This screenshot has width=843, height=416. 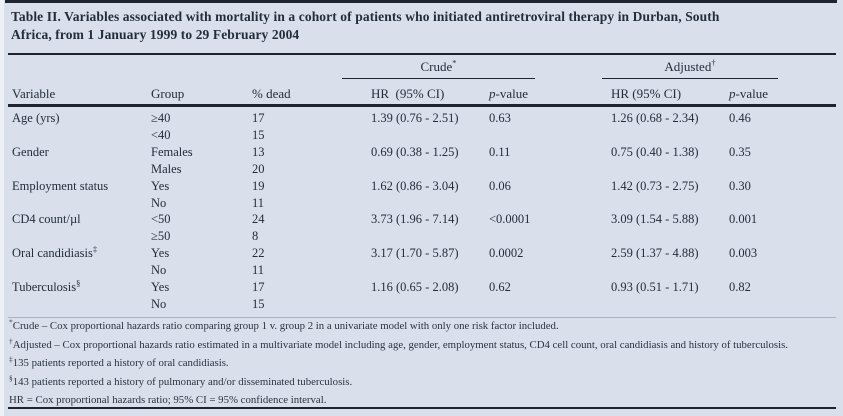 I want to click on cell-crude-p: 0.06, so click(x=500, y=185).